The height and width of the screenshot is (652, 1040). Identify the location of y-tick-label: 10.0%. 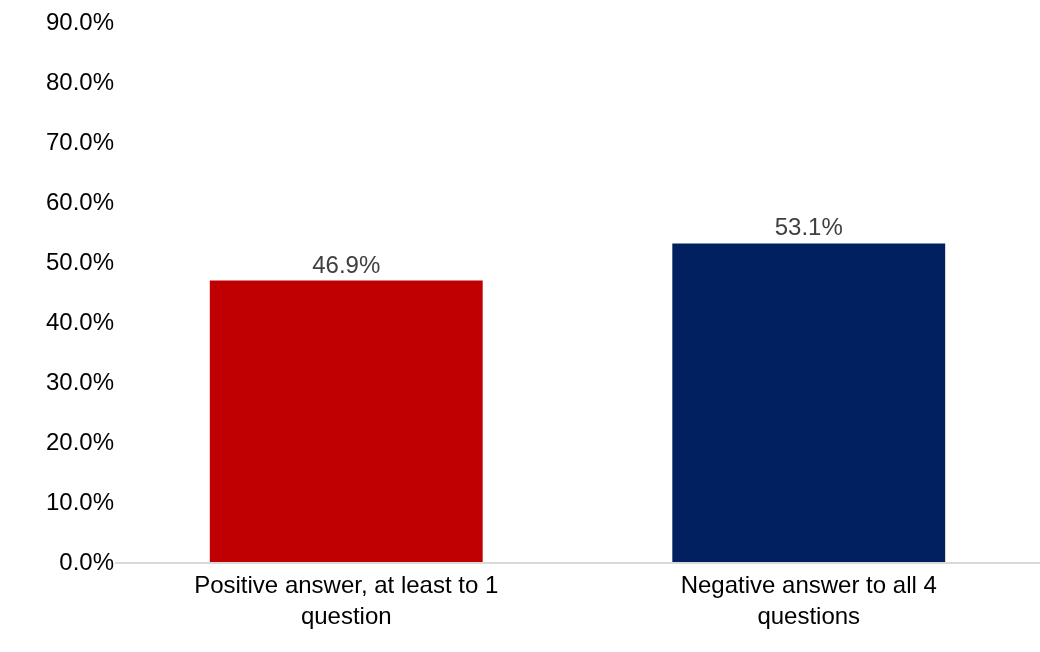
(79, 502).